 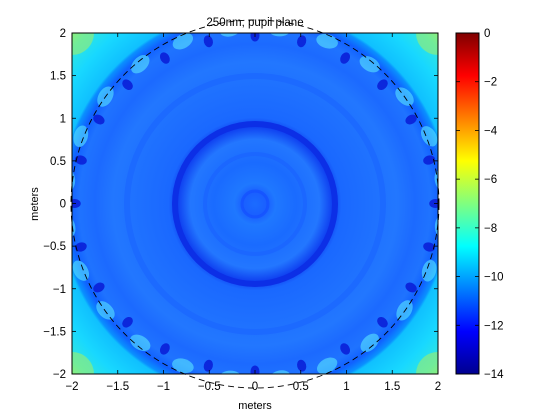 I want to click on y-tick-label: 0.5, so click(x=58, y=162).